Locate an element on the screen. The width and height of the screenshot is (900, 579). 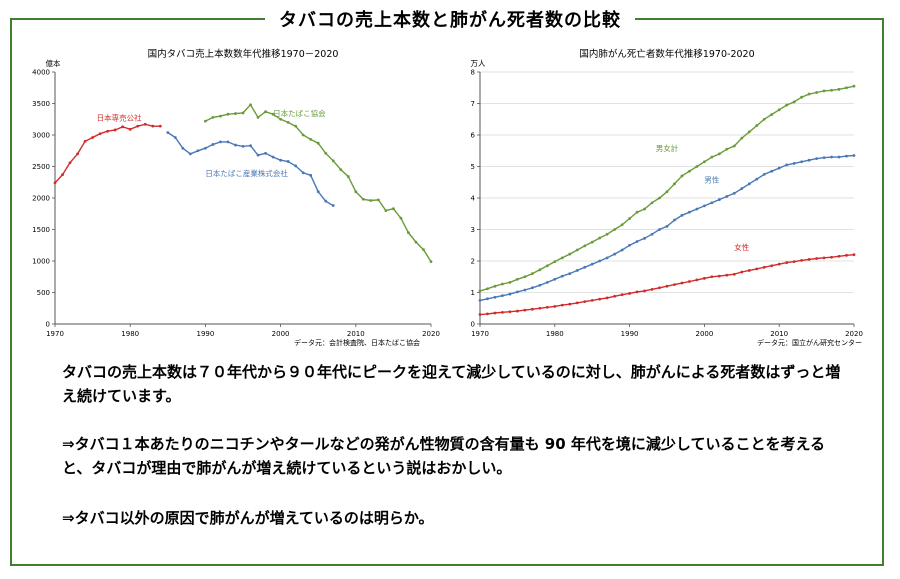
x-tick-label: 1990 is located at coordinates (630, 334).